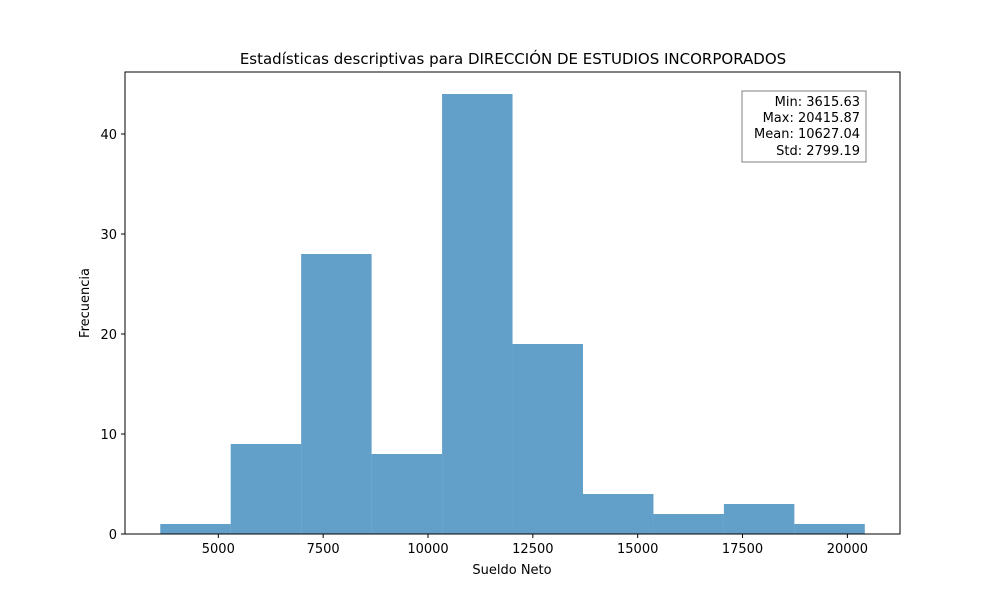  I want to click on stats-max: Max: 20415.87, so click(811, 118).